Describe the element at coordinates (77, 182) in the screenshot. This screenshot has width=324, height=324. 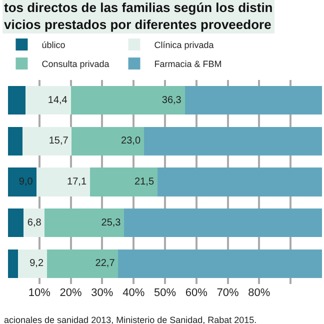
I see `data-label: 17,1` at that location.